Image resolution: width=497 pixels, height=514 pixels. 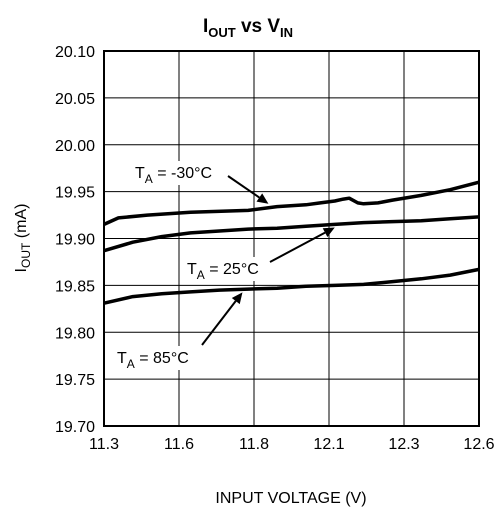 What do you see at coordinates (75, 193) in the screenshot?
I see `y-tick-label: 19.95` at bounding box center [75, 193].